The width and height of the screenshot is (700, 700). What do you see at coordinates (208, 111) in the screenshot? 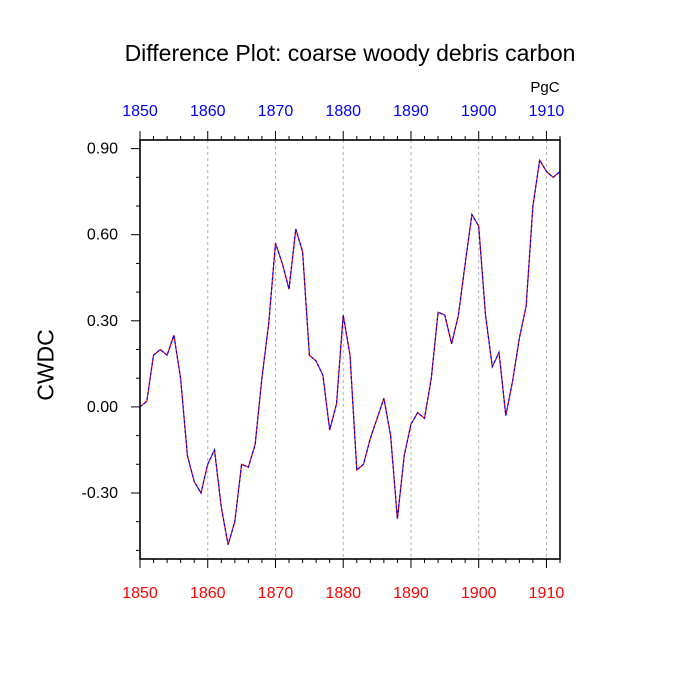
I see `x-tick-label-top: 1860` at bounding box center [208, 111].